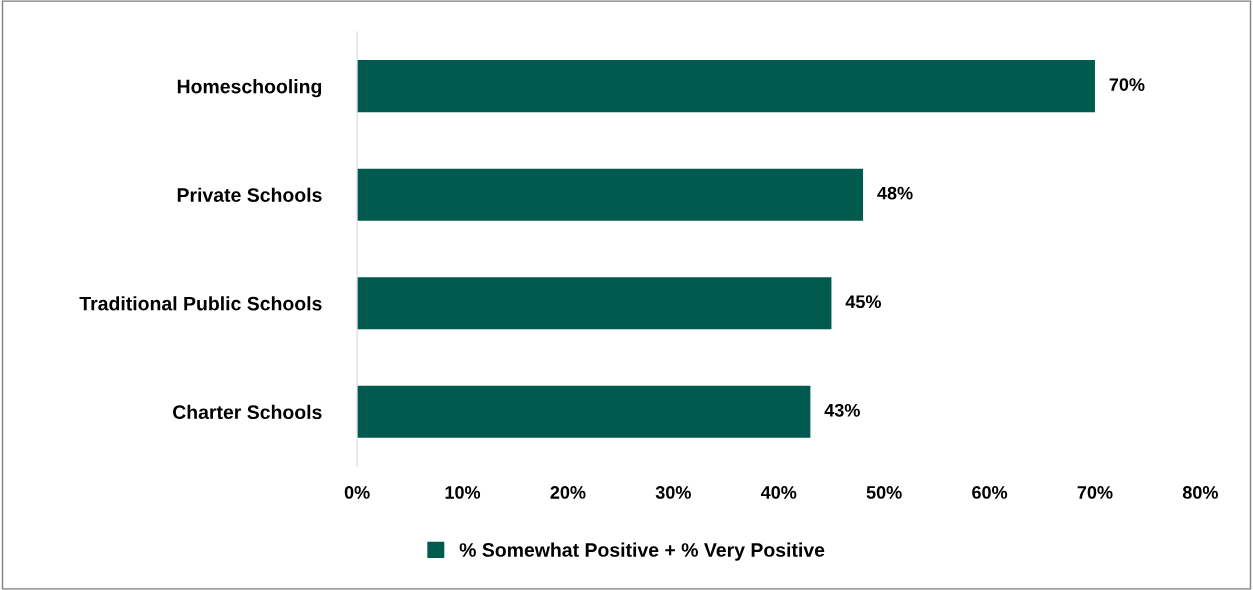 Image resolution: width=1253 pixels, height=590 pixels. I want to click on y-tick-label: Private Schools, so click(249, 194).